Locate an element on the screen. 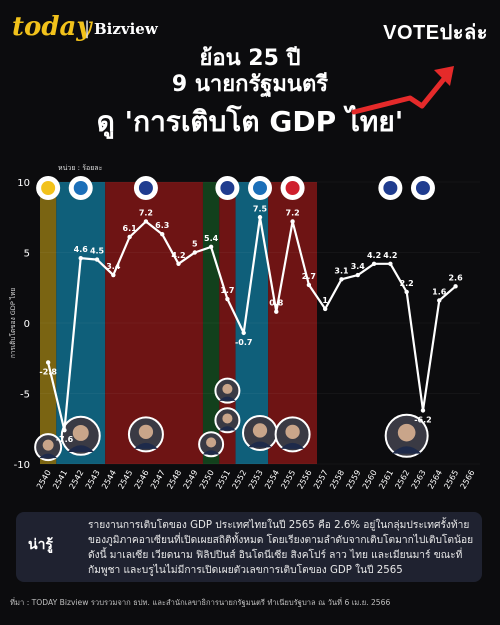 The image size is (500, 625). y-tick-label: 10 is located at coordinates (23, 183).